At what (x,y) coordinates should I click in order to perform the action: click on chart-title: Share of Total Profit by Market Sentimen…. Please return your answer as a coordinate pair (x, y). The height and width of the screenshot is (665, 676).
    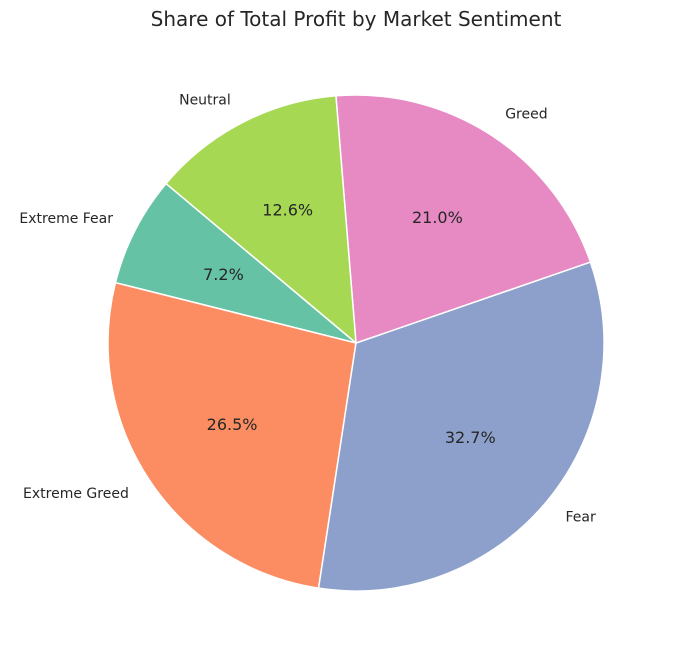
    Looking at the image, I should click on (356, 19).